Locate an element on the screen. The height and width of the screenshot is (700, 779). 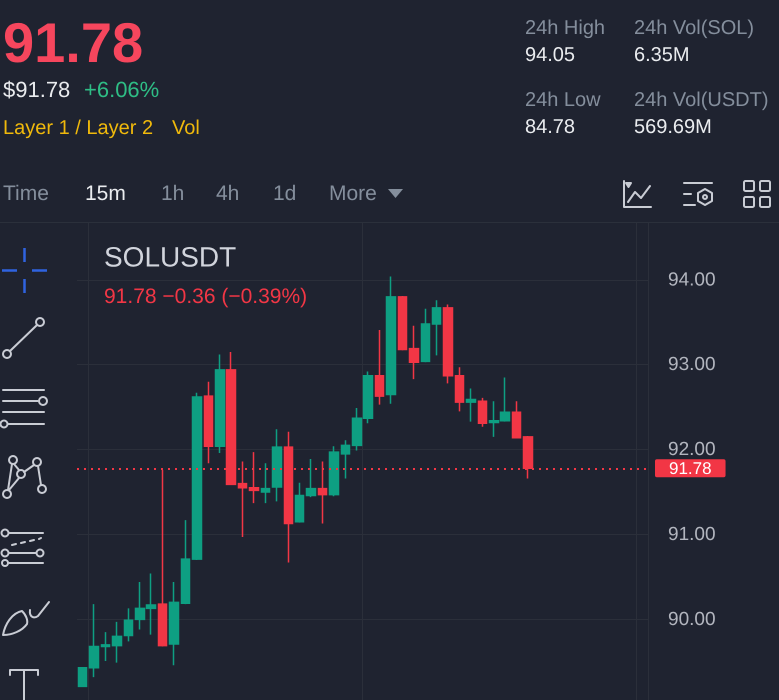
text: 91.78 is located at coordinates (73, 42).